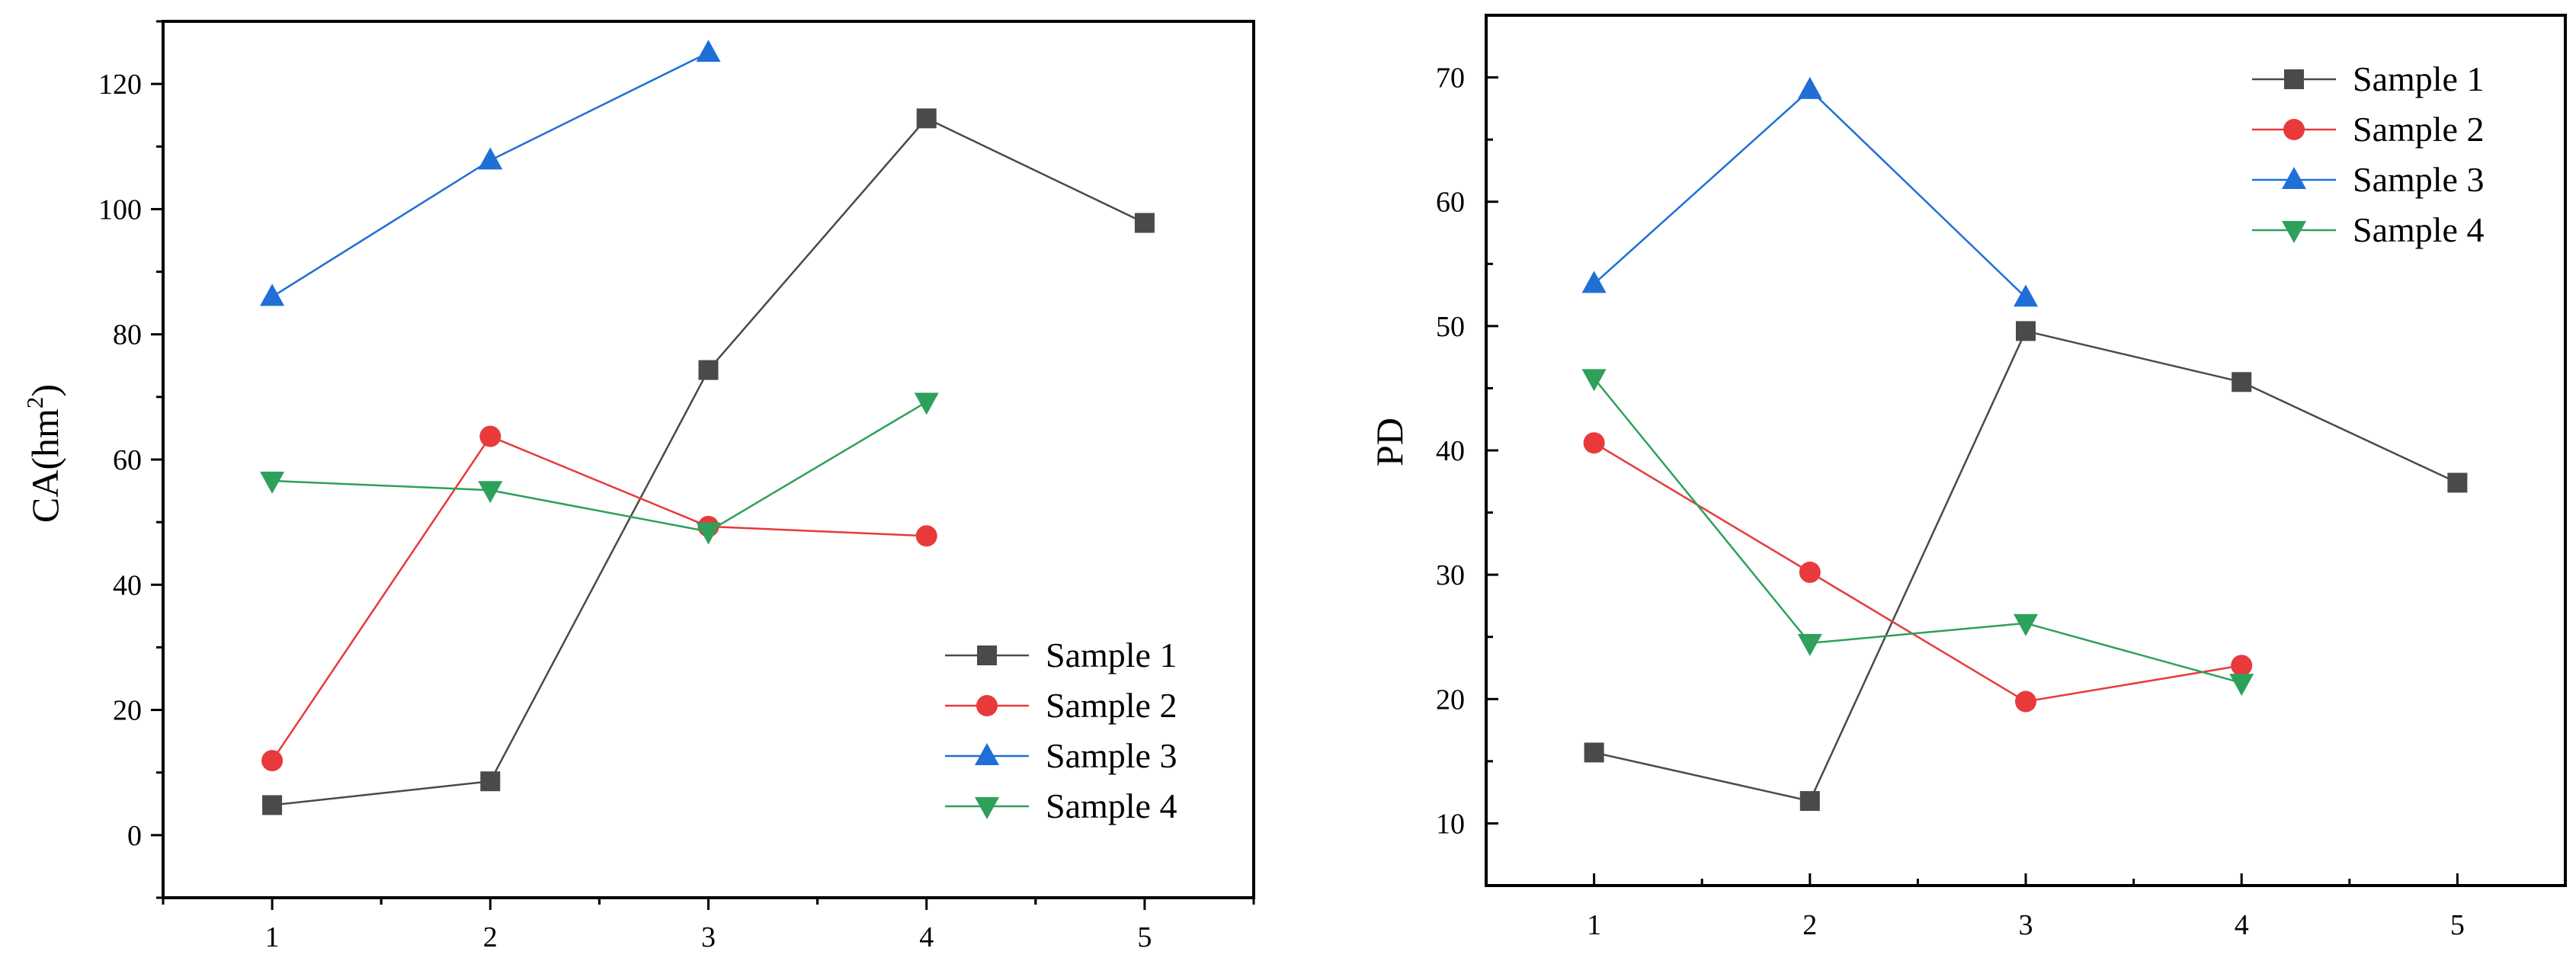 The image size is (2576, 977). What do you see at coordinates (2418, 179) in the screenshot?
I see `pd-legend-label-3: Sample 3` at bounding box center [2418, 179].